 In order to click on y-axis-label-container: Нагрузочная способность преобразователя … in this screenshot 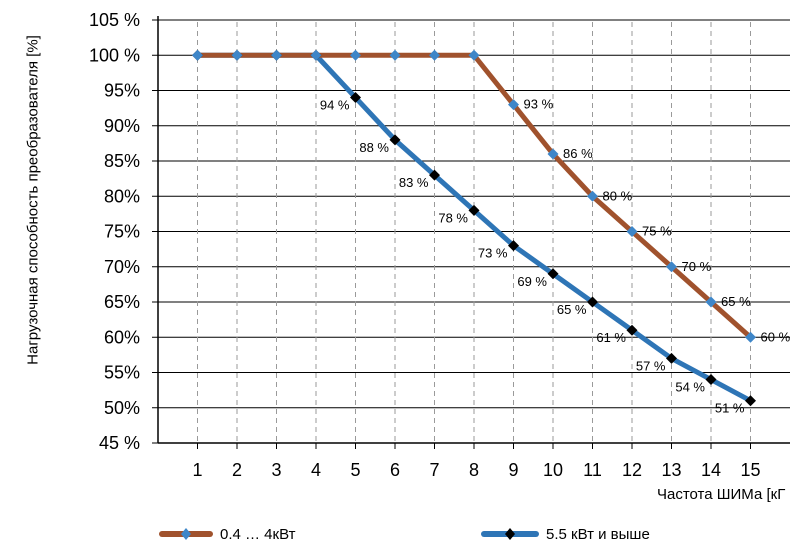, I will do `click(33, 200)`.